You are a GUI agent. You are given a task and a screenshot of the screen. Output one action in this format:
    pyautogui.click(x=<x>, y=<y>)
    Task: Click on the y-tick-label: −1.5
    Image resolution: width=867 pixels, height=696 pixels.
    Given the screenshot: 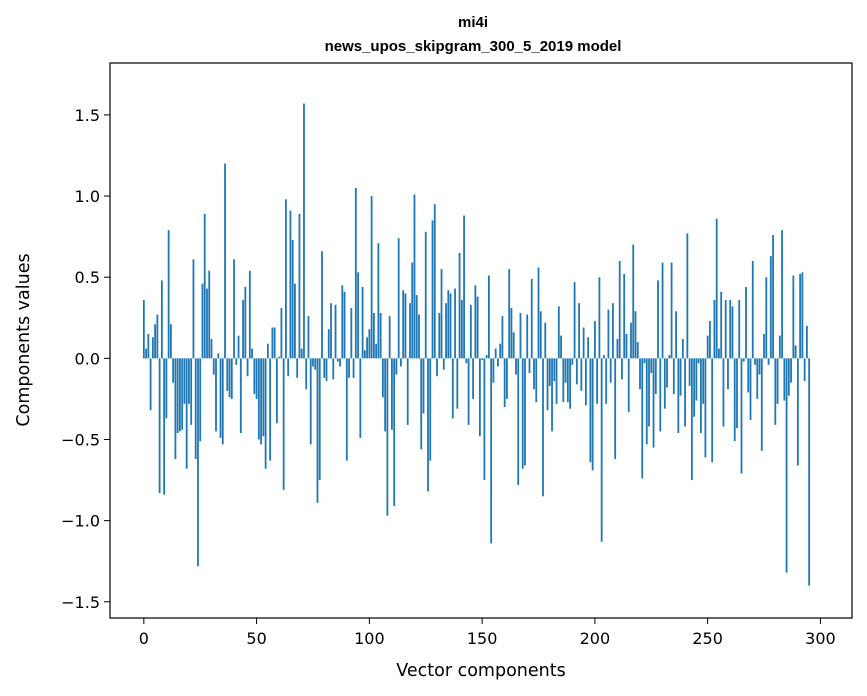 What is the action you would take?
    pyautogui.click(x=80, y=602)
    